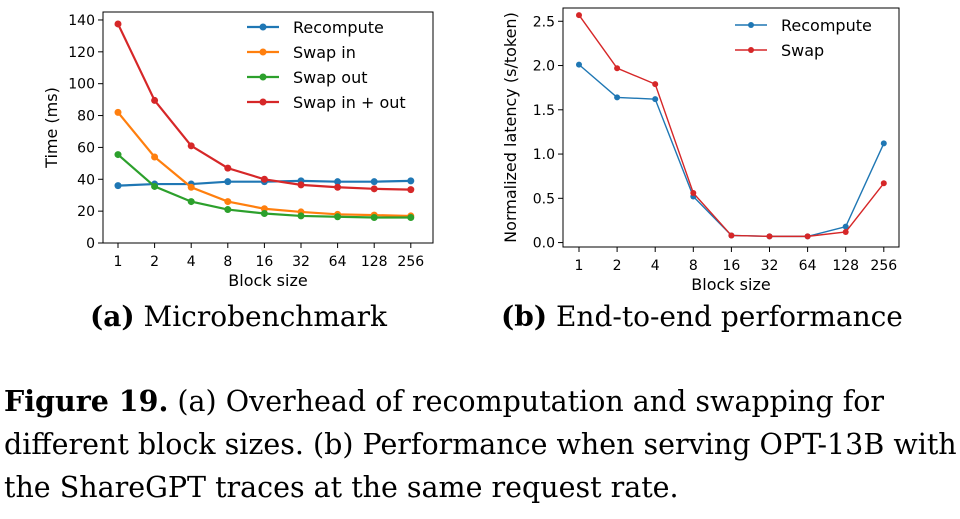 This screenshot has height=519, width=960. What do you see at coordinates (90, 244) in the screenshot?
I see `y-tick-label: 0` at bounding box center [90, 244].